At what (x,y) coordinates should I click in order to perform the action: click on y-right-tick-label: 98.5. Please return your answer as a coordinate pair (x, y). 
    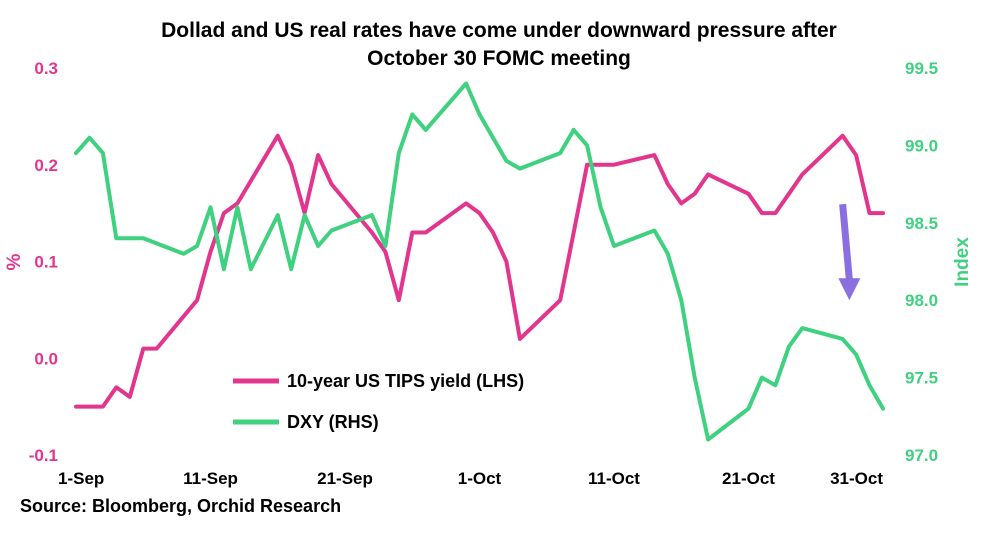
    Looking at the image, I should click on (921, 223).